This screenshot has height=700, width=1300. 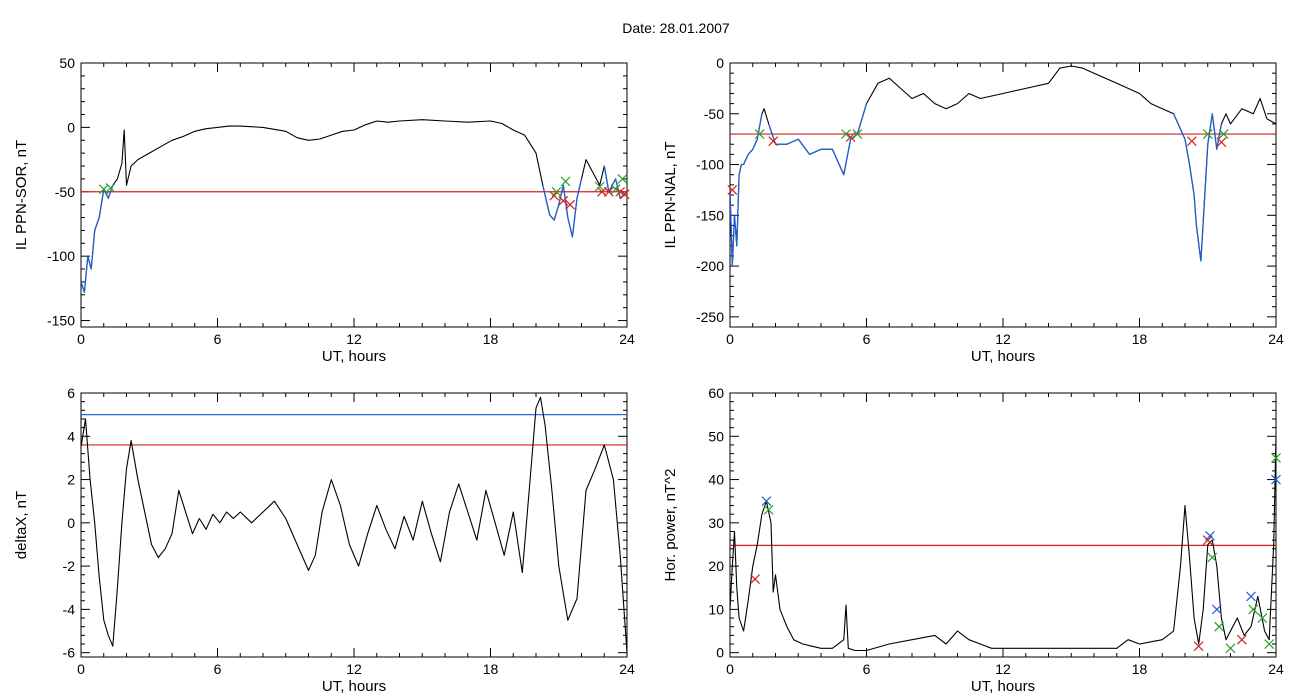 What do you see at coordinates (670, 195) in the screenshot?
I see `y-axis-label: IL PPN-NAL, nT` at bounding box center [670, 195].